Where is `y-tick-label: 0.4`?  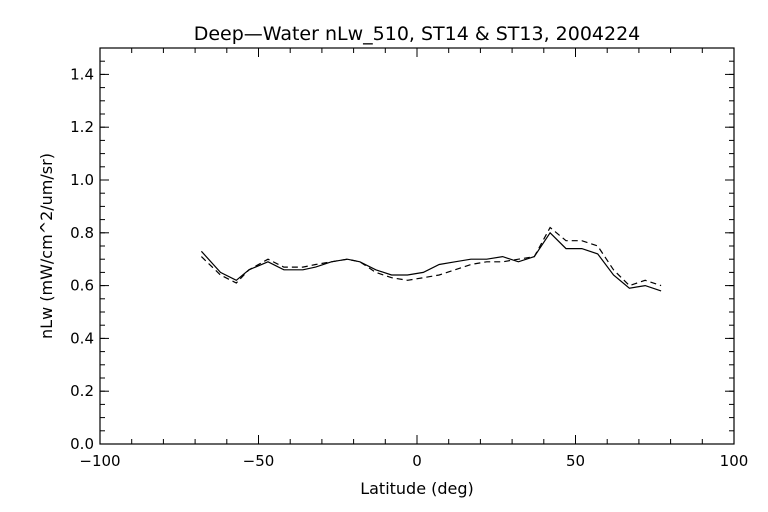
y-tick-label: 0.4 is located at coordinates (82, 338).